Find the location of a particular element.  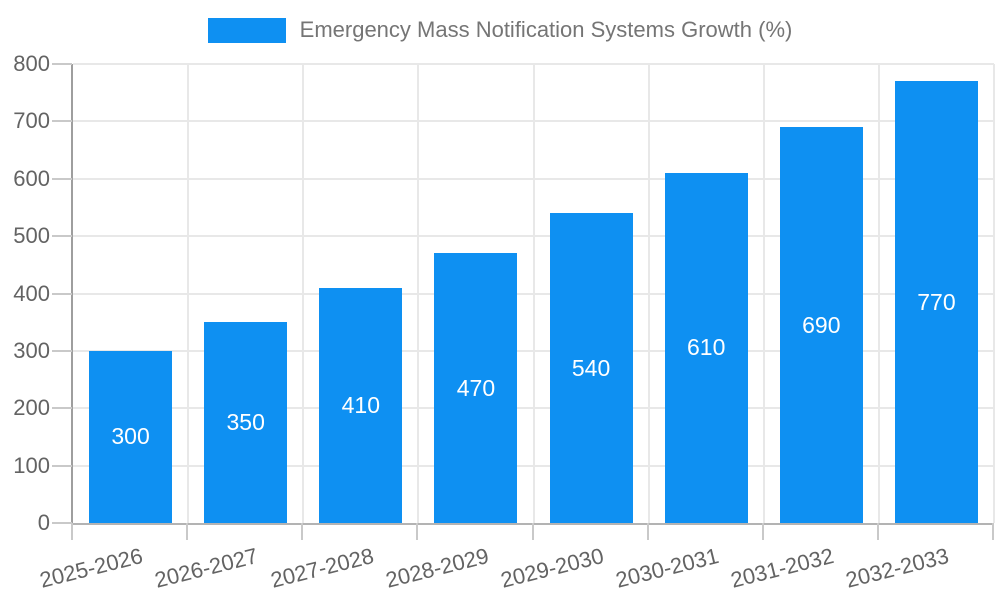

bar-value-label: 350 is located at coordinates (245, 422).